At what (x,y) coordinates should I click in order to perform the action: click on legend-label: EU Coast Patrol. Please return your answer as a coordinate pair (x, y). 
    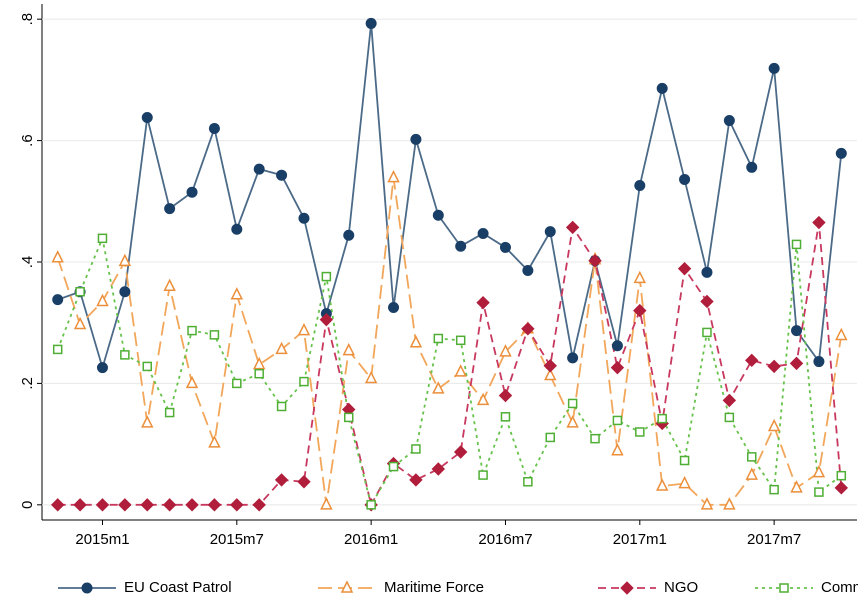
    Looking at the image, I should click on (178, 587).